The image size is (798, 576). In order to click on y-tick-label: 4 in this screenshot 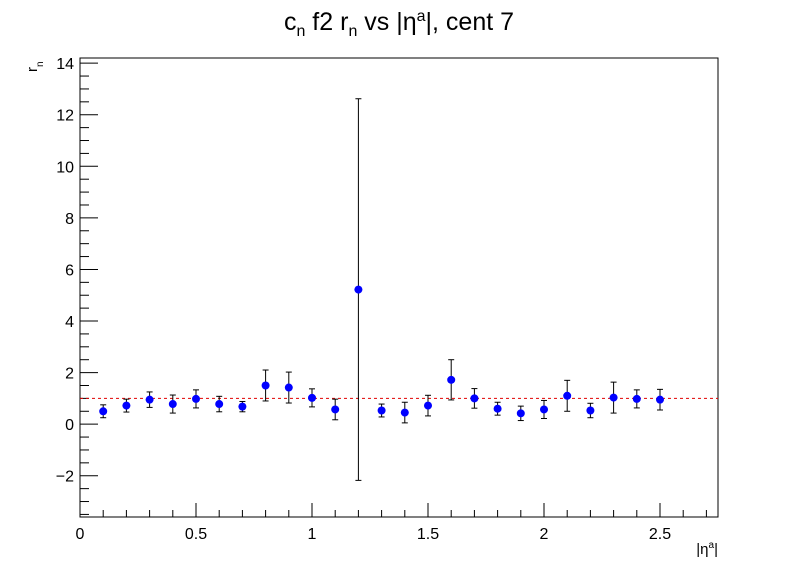, I will do `click(69, 322)`.